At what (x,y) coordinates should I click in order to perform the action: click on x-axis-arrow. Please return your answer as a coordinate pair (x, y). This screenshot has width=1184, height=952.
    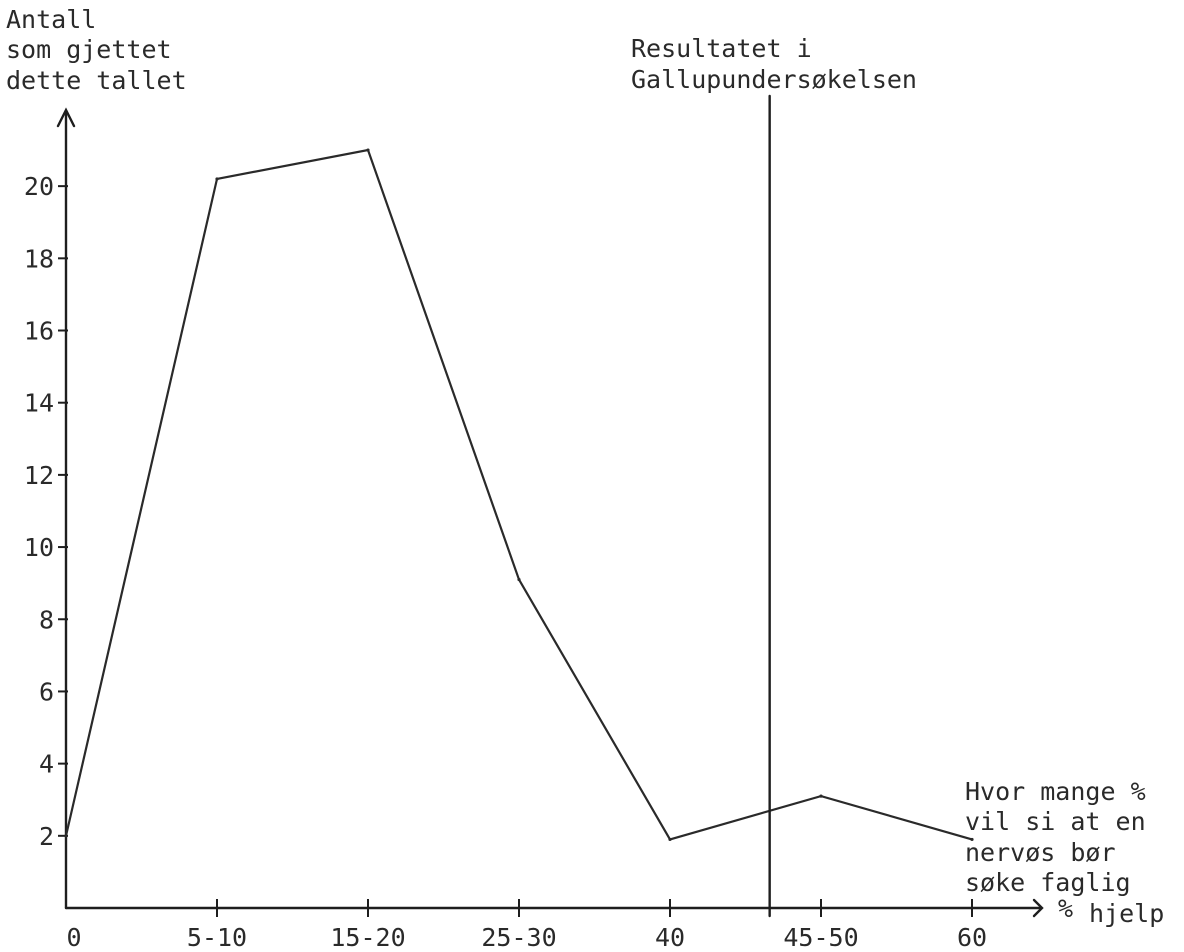
    Looking at the image, I should click on (1038, 908).